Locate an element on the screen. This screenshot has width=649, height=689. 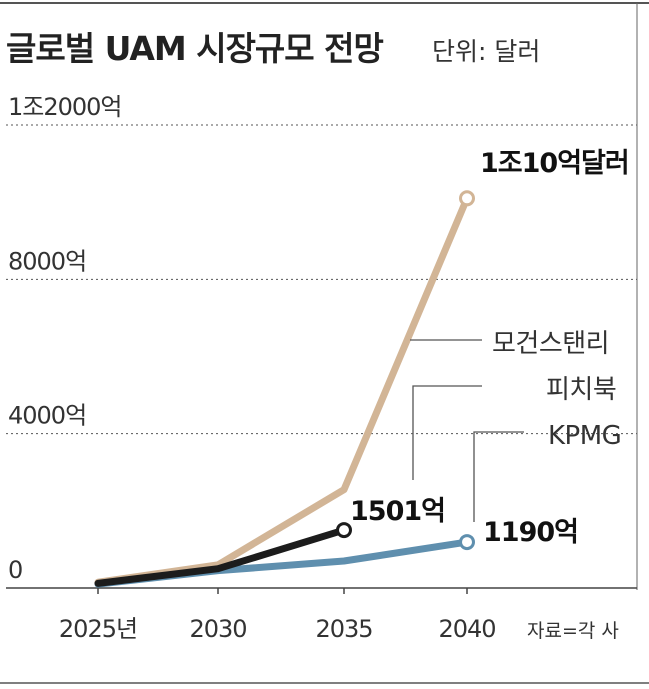
chart-unit: 단위: 달러 is located at coordinates (486, 51).